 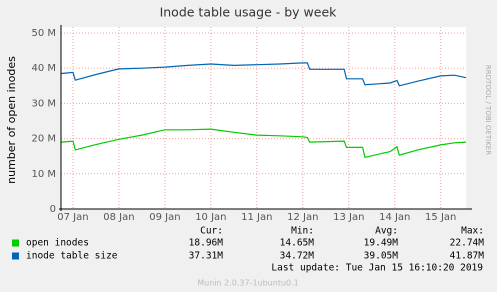 I want to click on legend-stat: 14.65M, so click(x=297, y=243).